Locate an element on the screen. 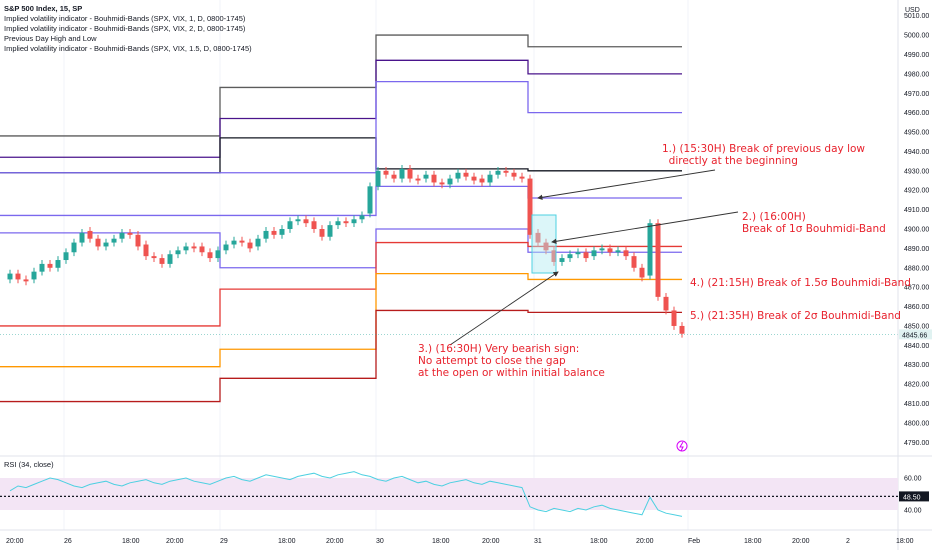 Image resolution: width=932 pixels, height=550 pixels. rsi-label: RSI (34, close) is located at coordinates (29, 464).